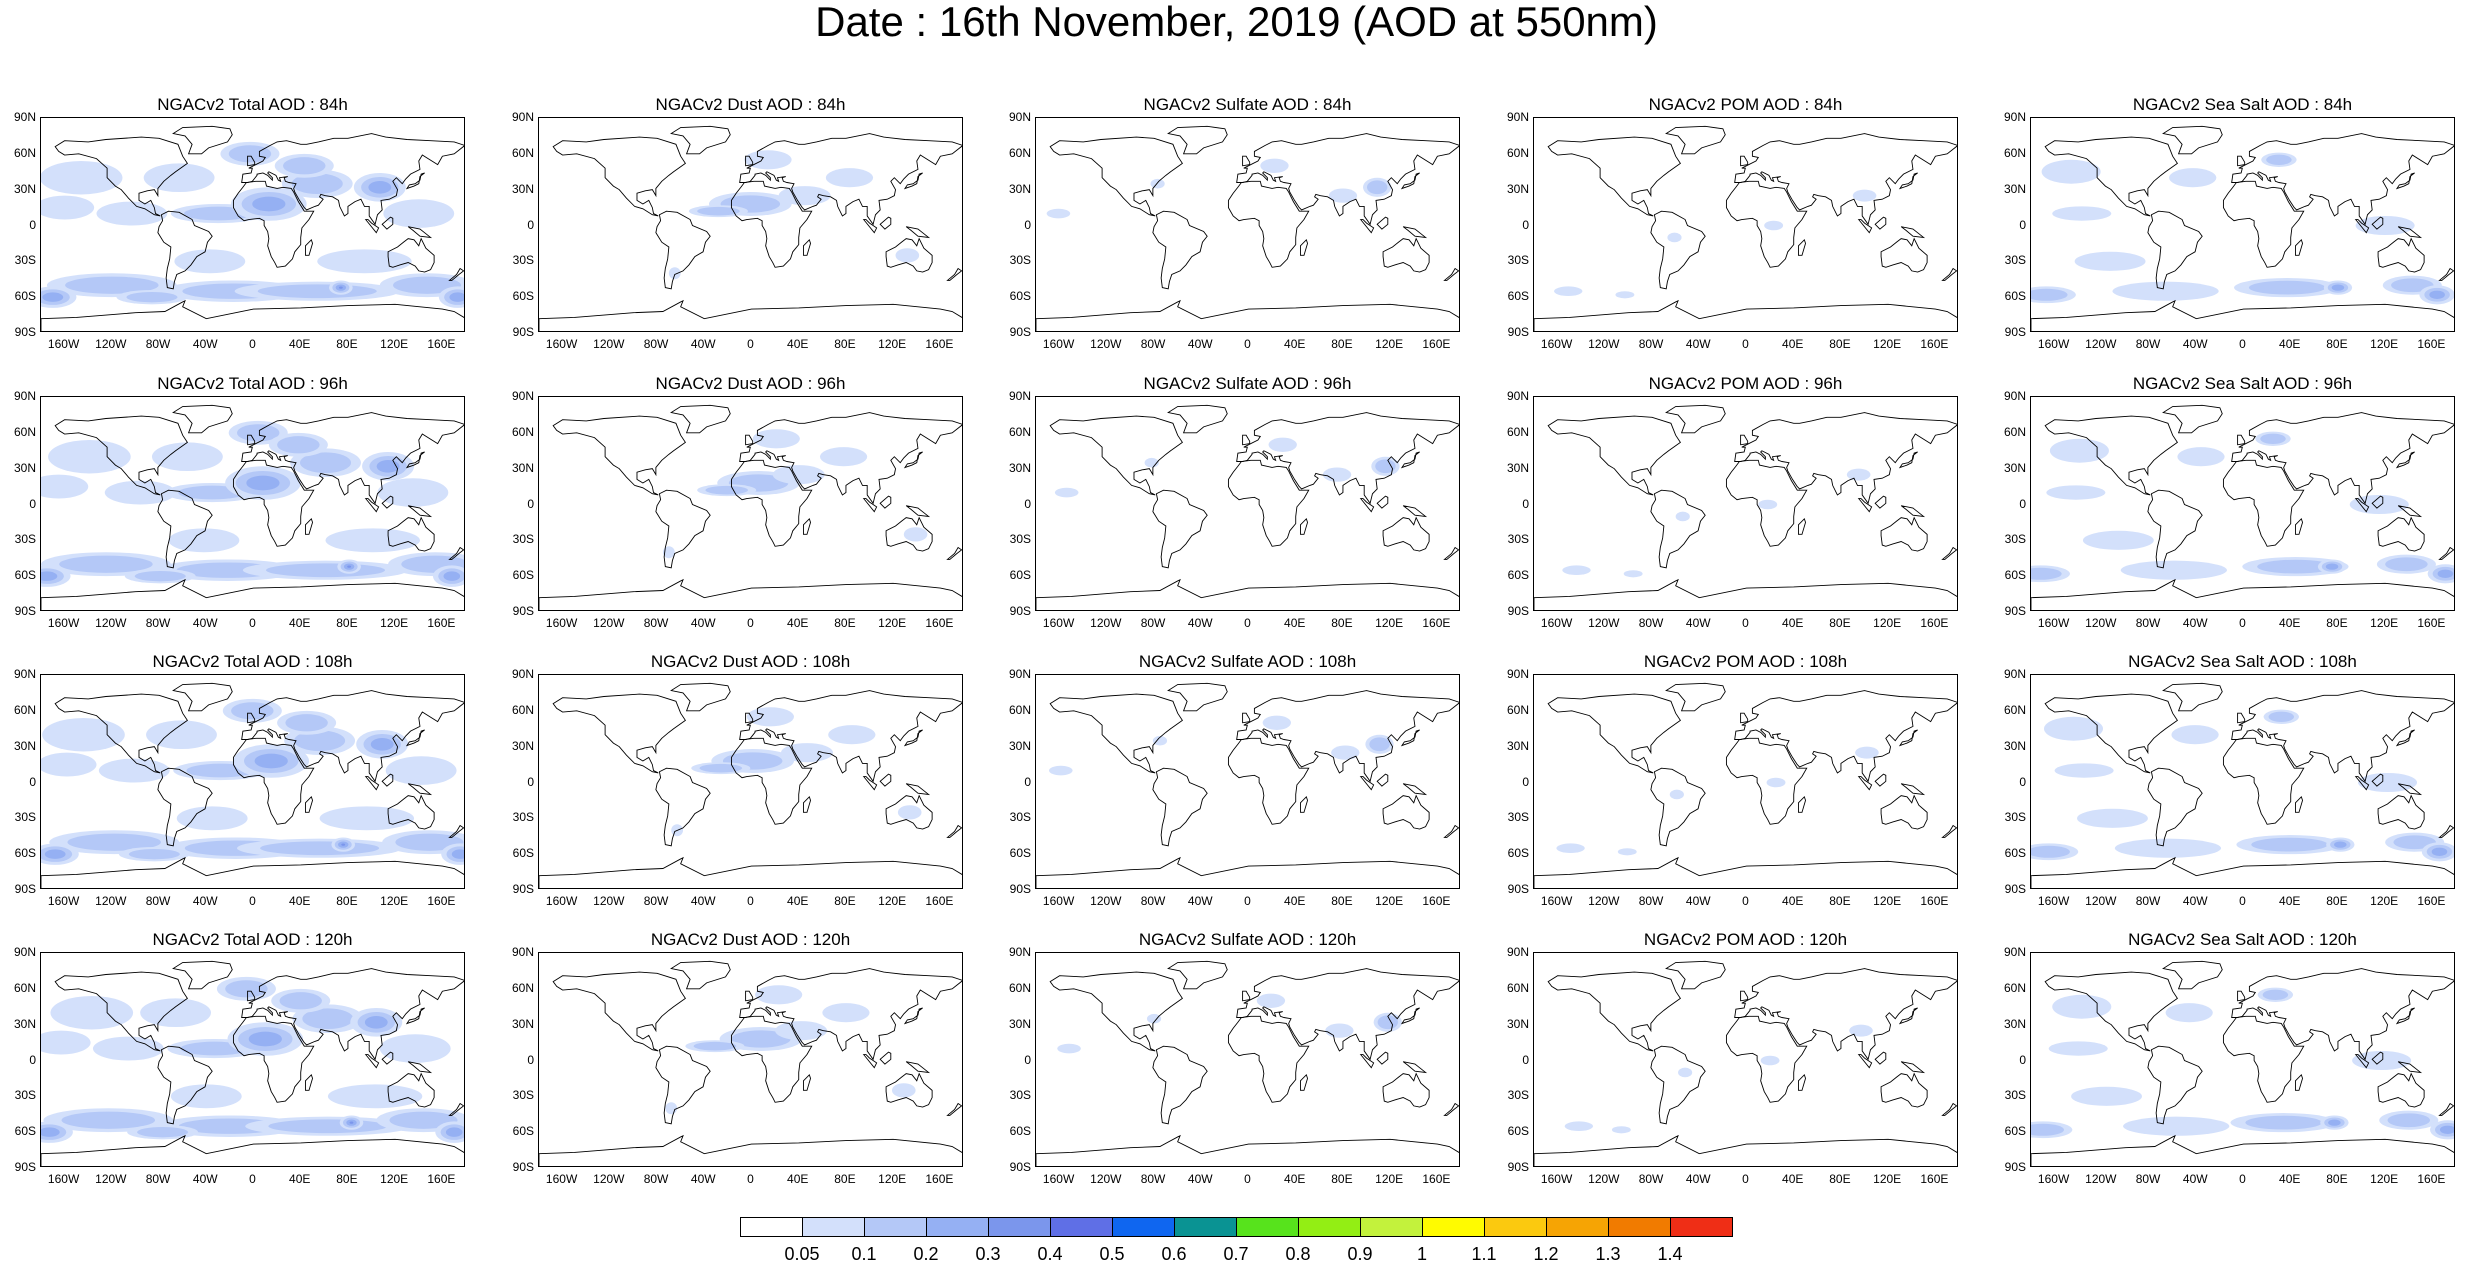 This screenshot has height=1264, width=2473. What do you see at coordinates (252, 492) in the screenshot?
I see `map-panel-total: NGACv2 Total AOD : 96h` at bounding box center [252, 492].